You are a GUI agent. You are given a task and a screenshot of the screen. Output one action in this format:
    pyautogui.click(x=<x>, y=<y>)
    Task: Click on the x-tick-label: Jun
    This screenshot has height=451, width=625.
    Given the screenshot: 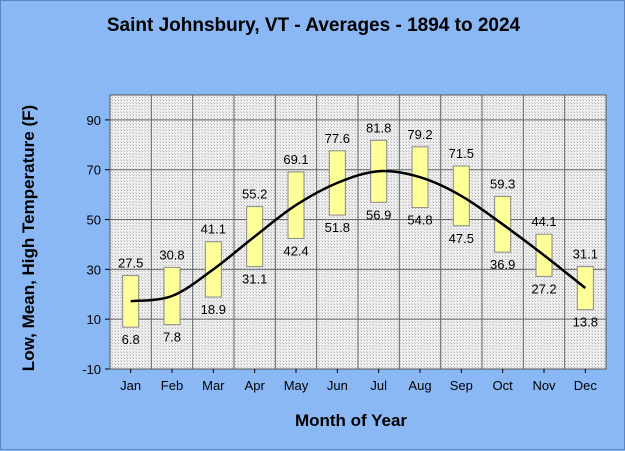 What is the action you would take?
    pyautogui.click(x=337, y=385)
    